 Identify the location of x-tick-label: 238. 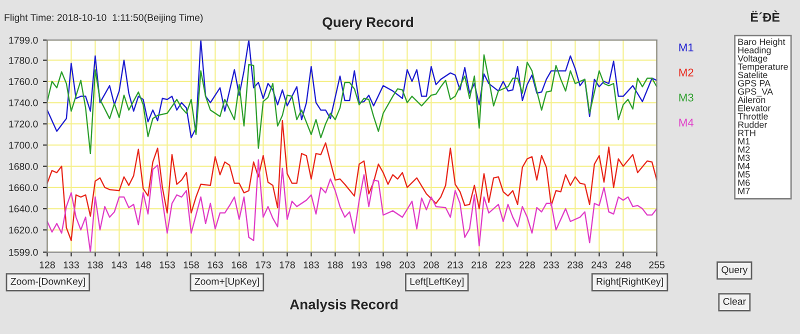
(575, 264).